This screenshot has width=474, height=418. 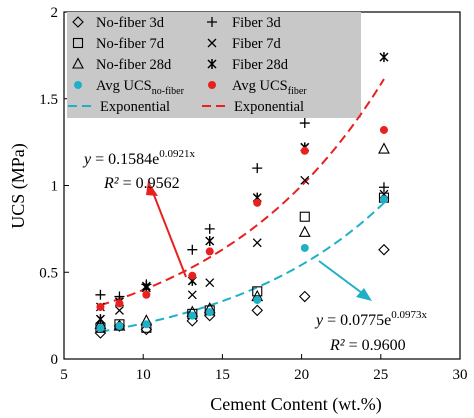 I want to click on legend-symbol-star, so click(x=212, y=64).